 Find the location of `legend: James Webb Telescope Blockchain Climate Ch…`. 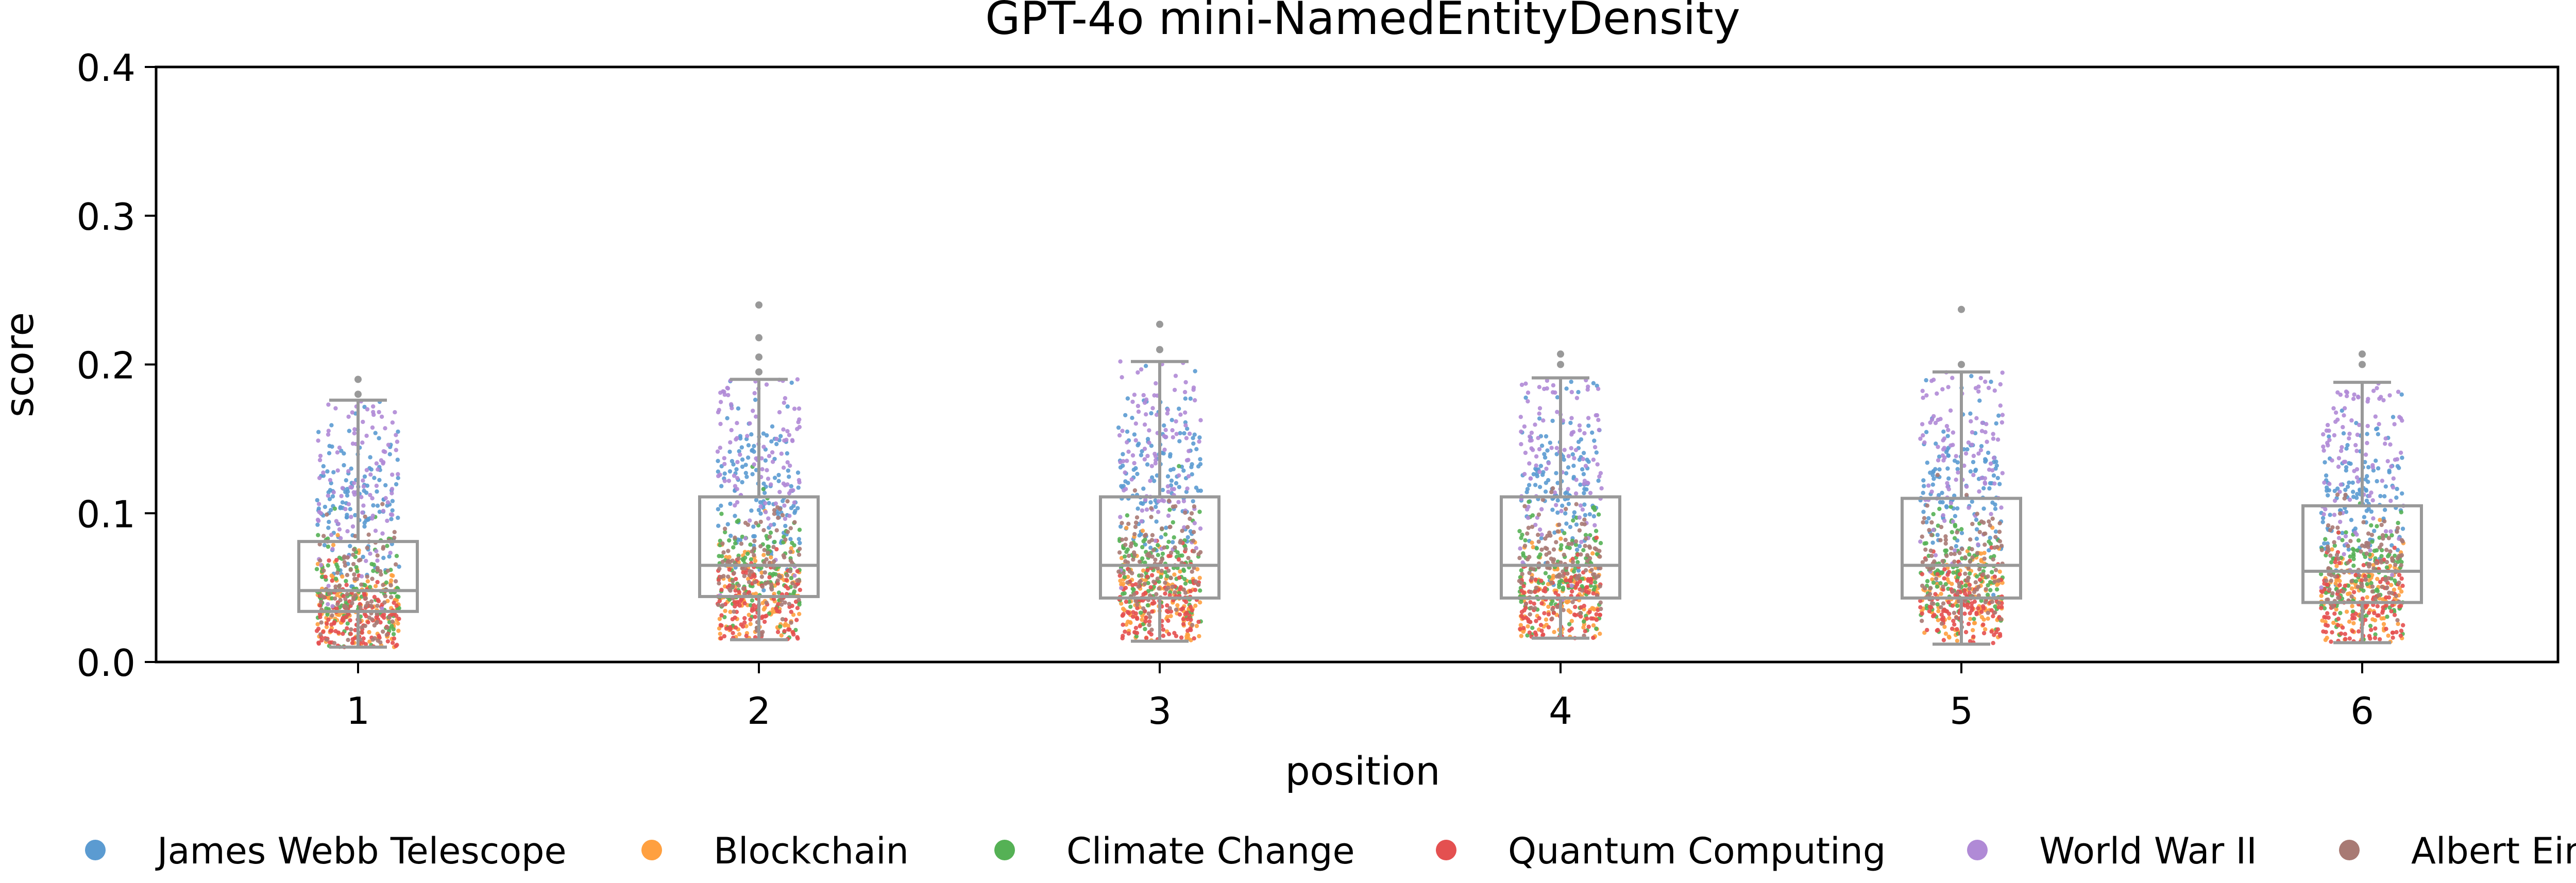

legend: James Webb Telescope Blockchain Climate Ch… is located at coordinates (1330, 851).